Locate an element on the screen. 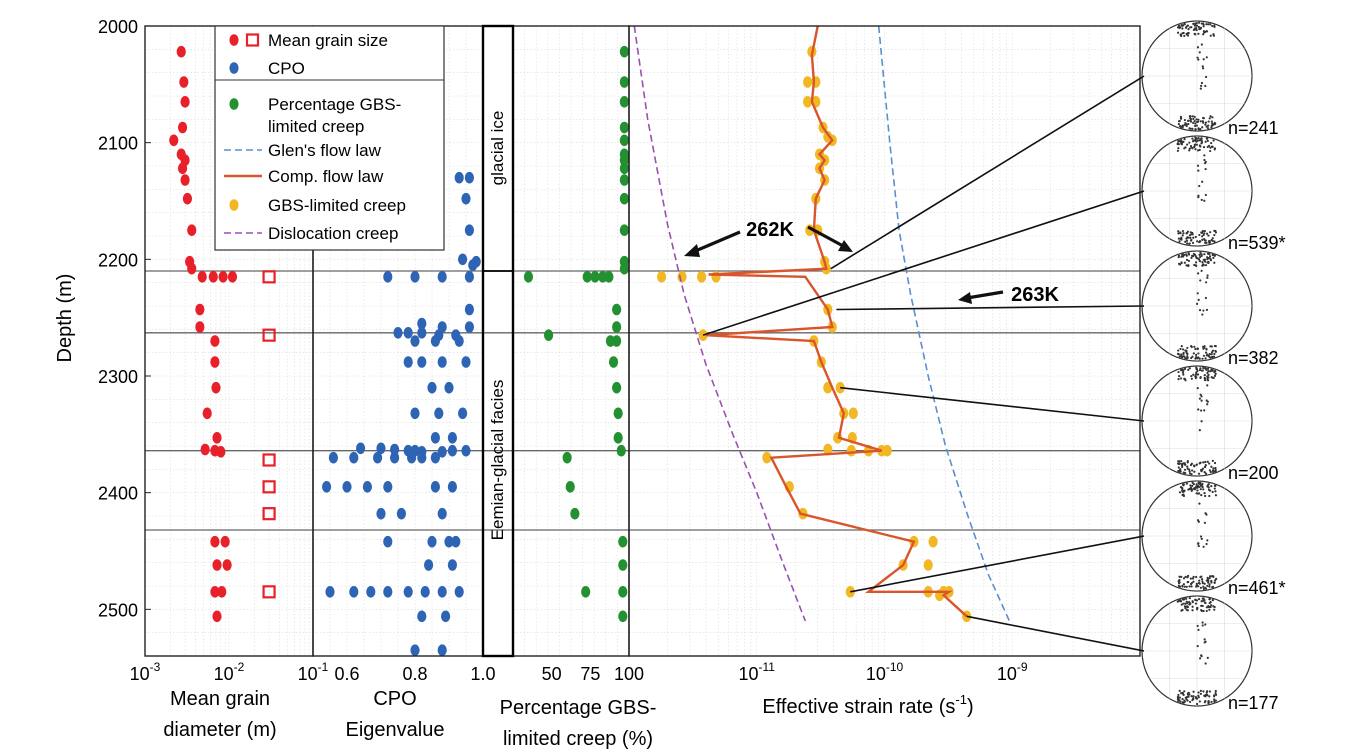  cpo-xlabel-line2: Eigenvalue is located at coordinates (395, 730).